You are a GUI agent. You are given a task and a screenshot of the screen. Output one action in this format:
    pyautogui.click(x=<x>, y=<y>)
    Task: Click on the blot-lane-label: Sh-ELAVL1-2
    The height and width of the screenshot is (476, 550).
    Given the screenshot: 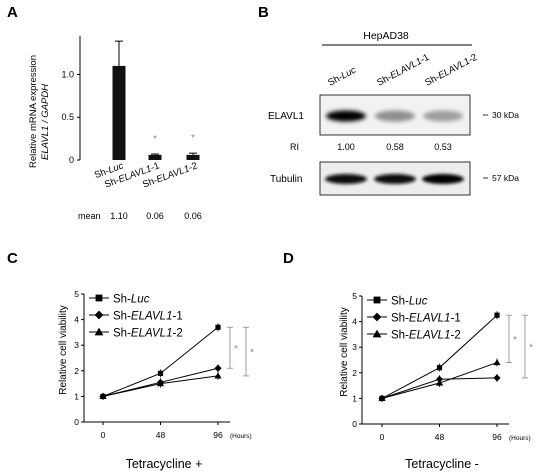 What is the action you would take?
    pyautogui.click(x=451, y=70)
    